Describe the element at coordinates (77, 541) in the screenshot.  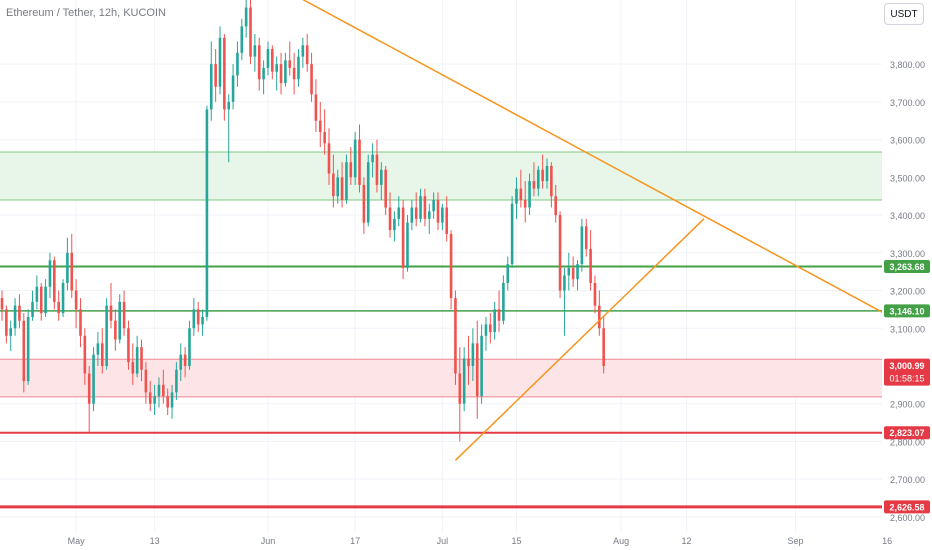
I see `time-tick-label: May` at that location.